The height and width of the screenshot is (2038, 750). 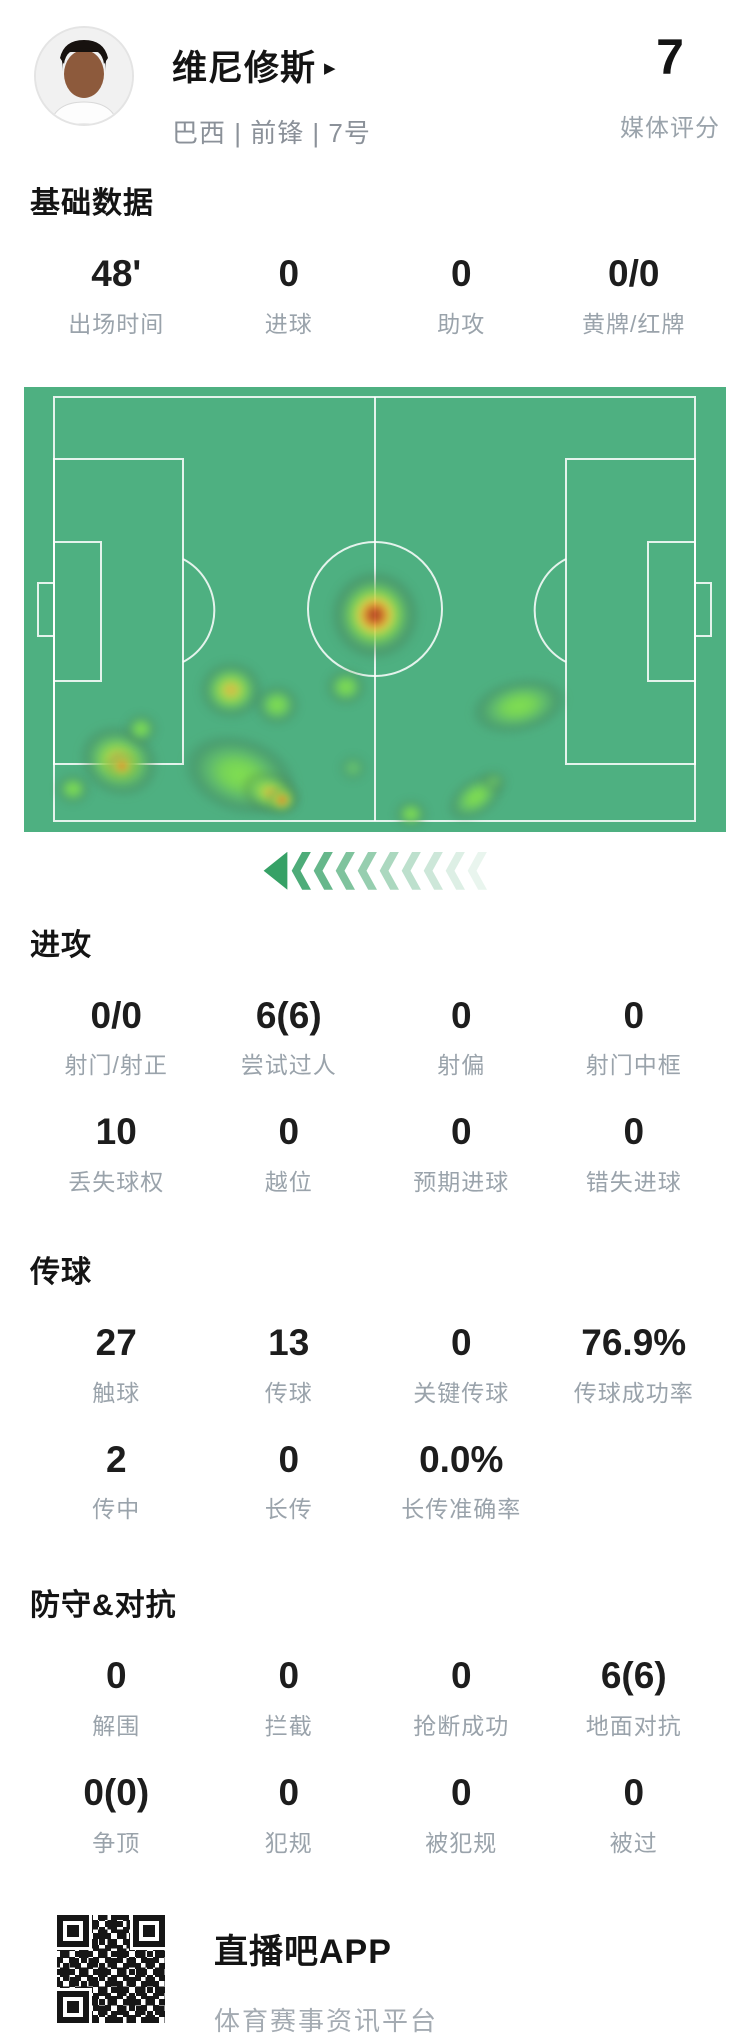 What do you see at coordinates (461, 1815) in the screenshot?
I see `stat-cell: 0 被犯规` at bounding box center [461, 1815].